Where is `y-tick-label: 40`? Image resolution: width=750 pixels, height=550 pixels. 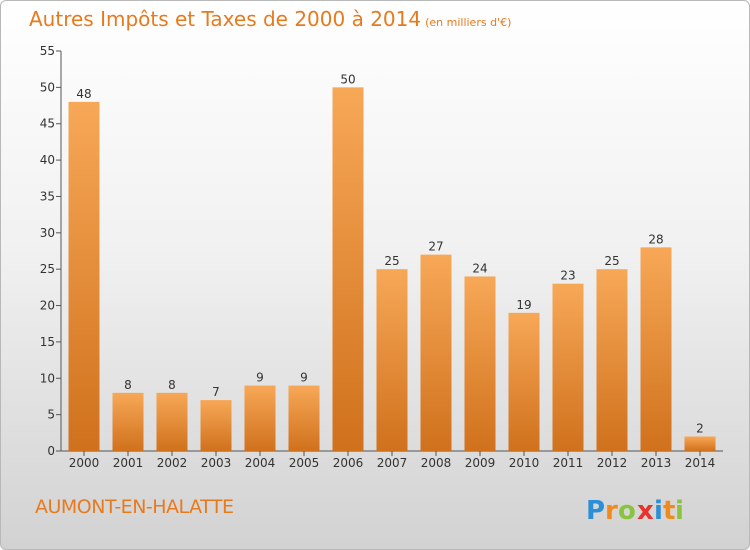 y-tick-label: 40 is located at coordinates (47, 160).